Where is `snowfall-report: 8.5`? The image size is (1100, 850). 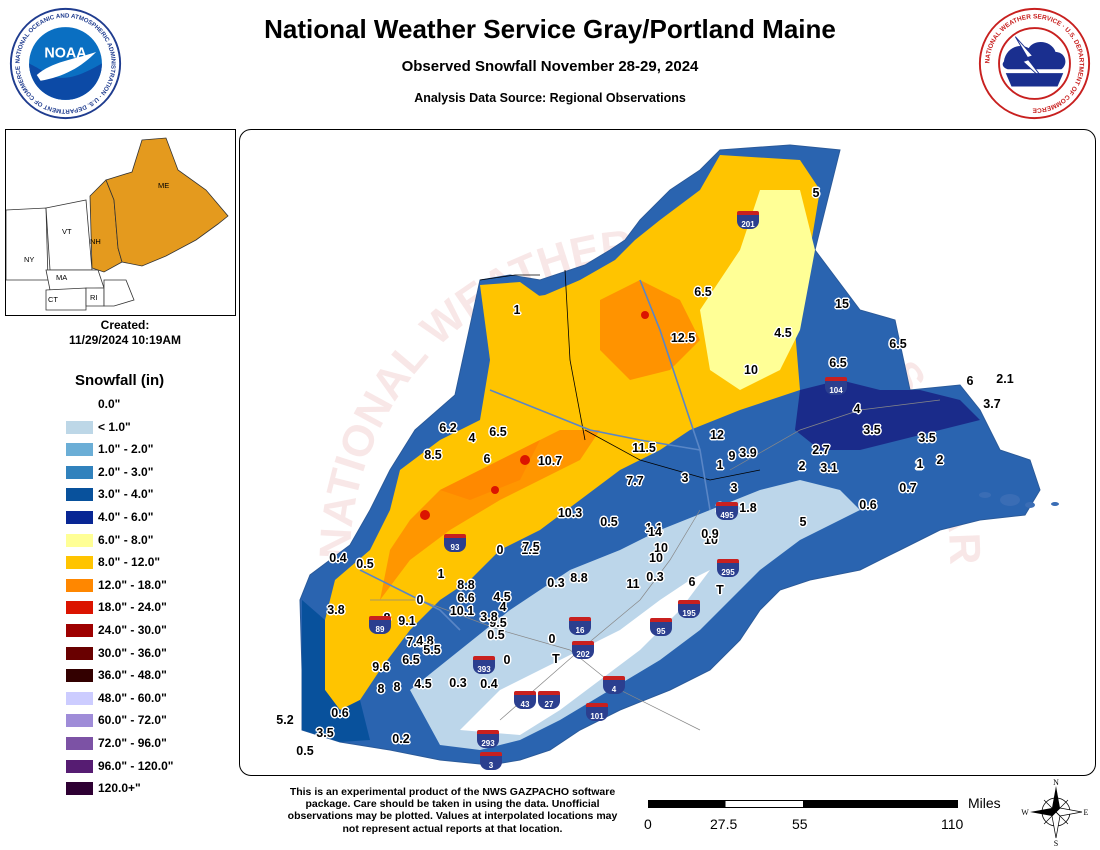
snowfall-report: 8.5 is located at coordinates (433, 455).